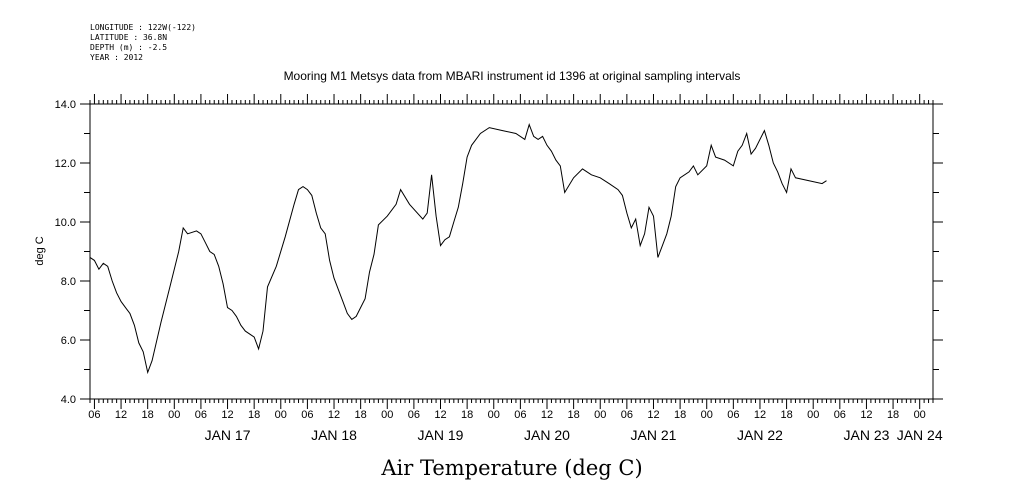  Describe the element at coordinates (654, 435) in the screenshot. I see `x-date-label: JAN 21` at that location.